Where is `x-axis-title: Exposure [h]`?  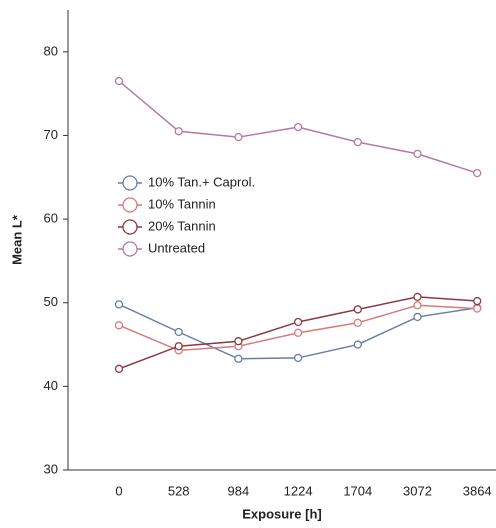
x-axis-title: Exposure [h] is located at coordinates (281, 513).